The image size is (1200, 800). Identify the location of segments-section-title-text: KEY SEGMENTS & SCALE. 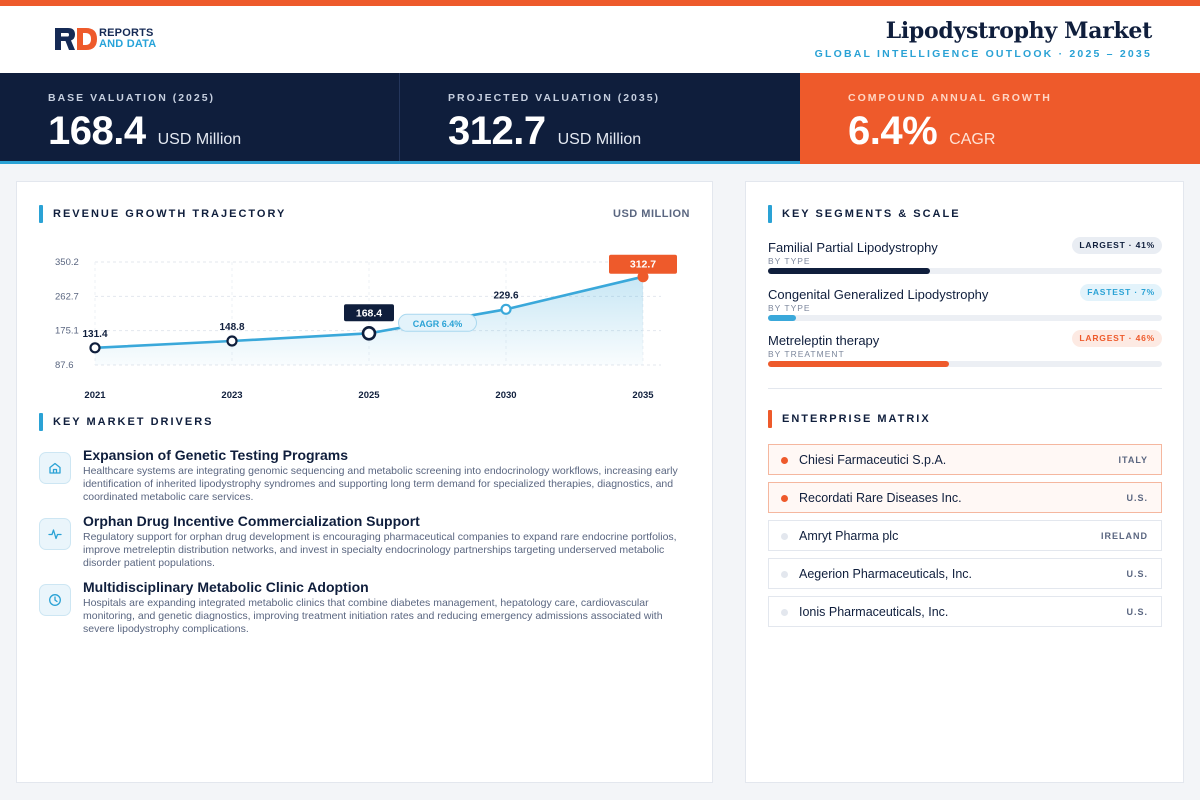
(871, 214).